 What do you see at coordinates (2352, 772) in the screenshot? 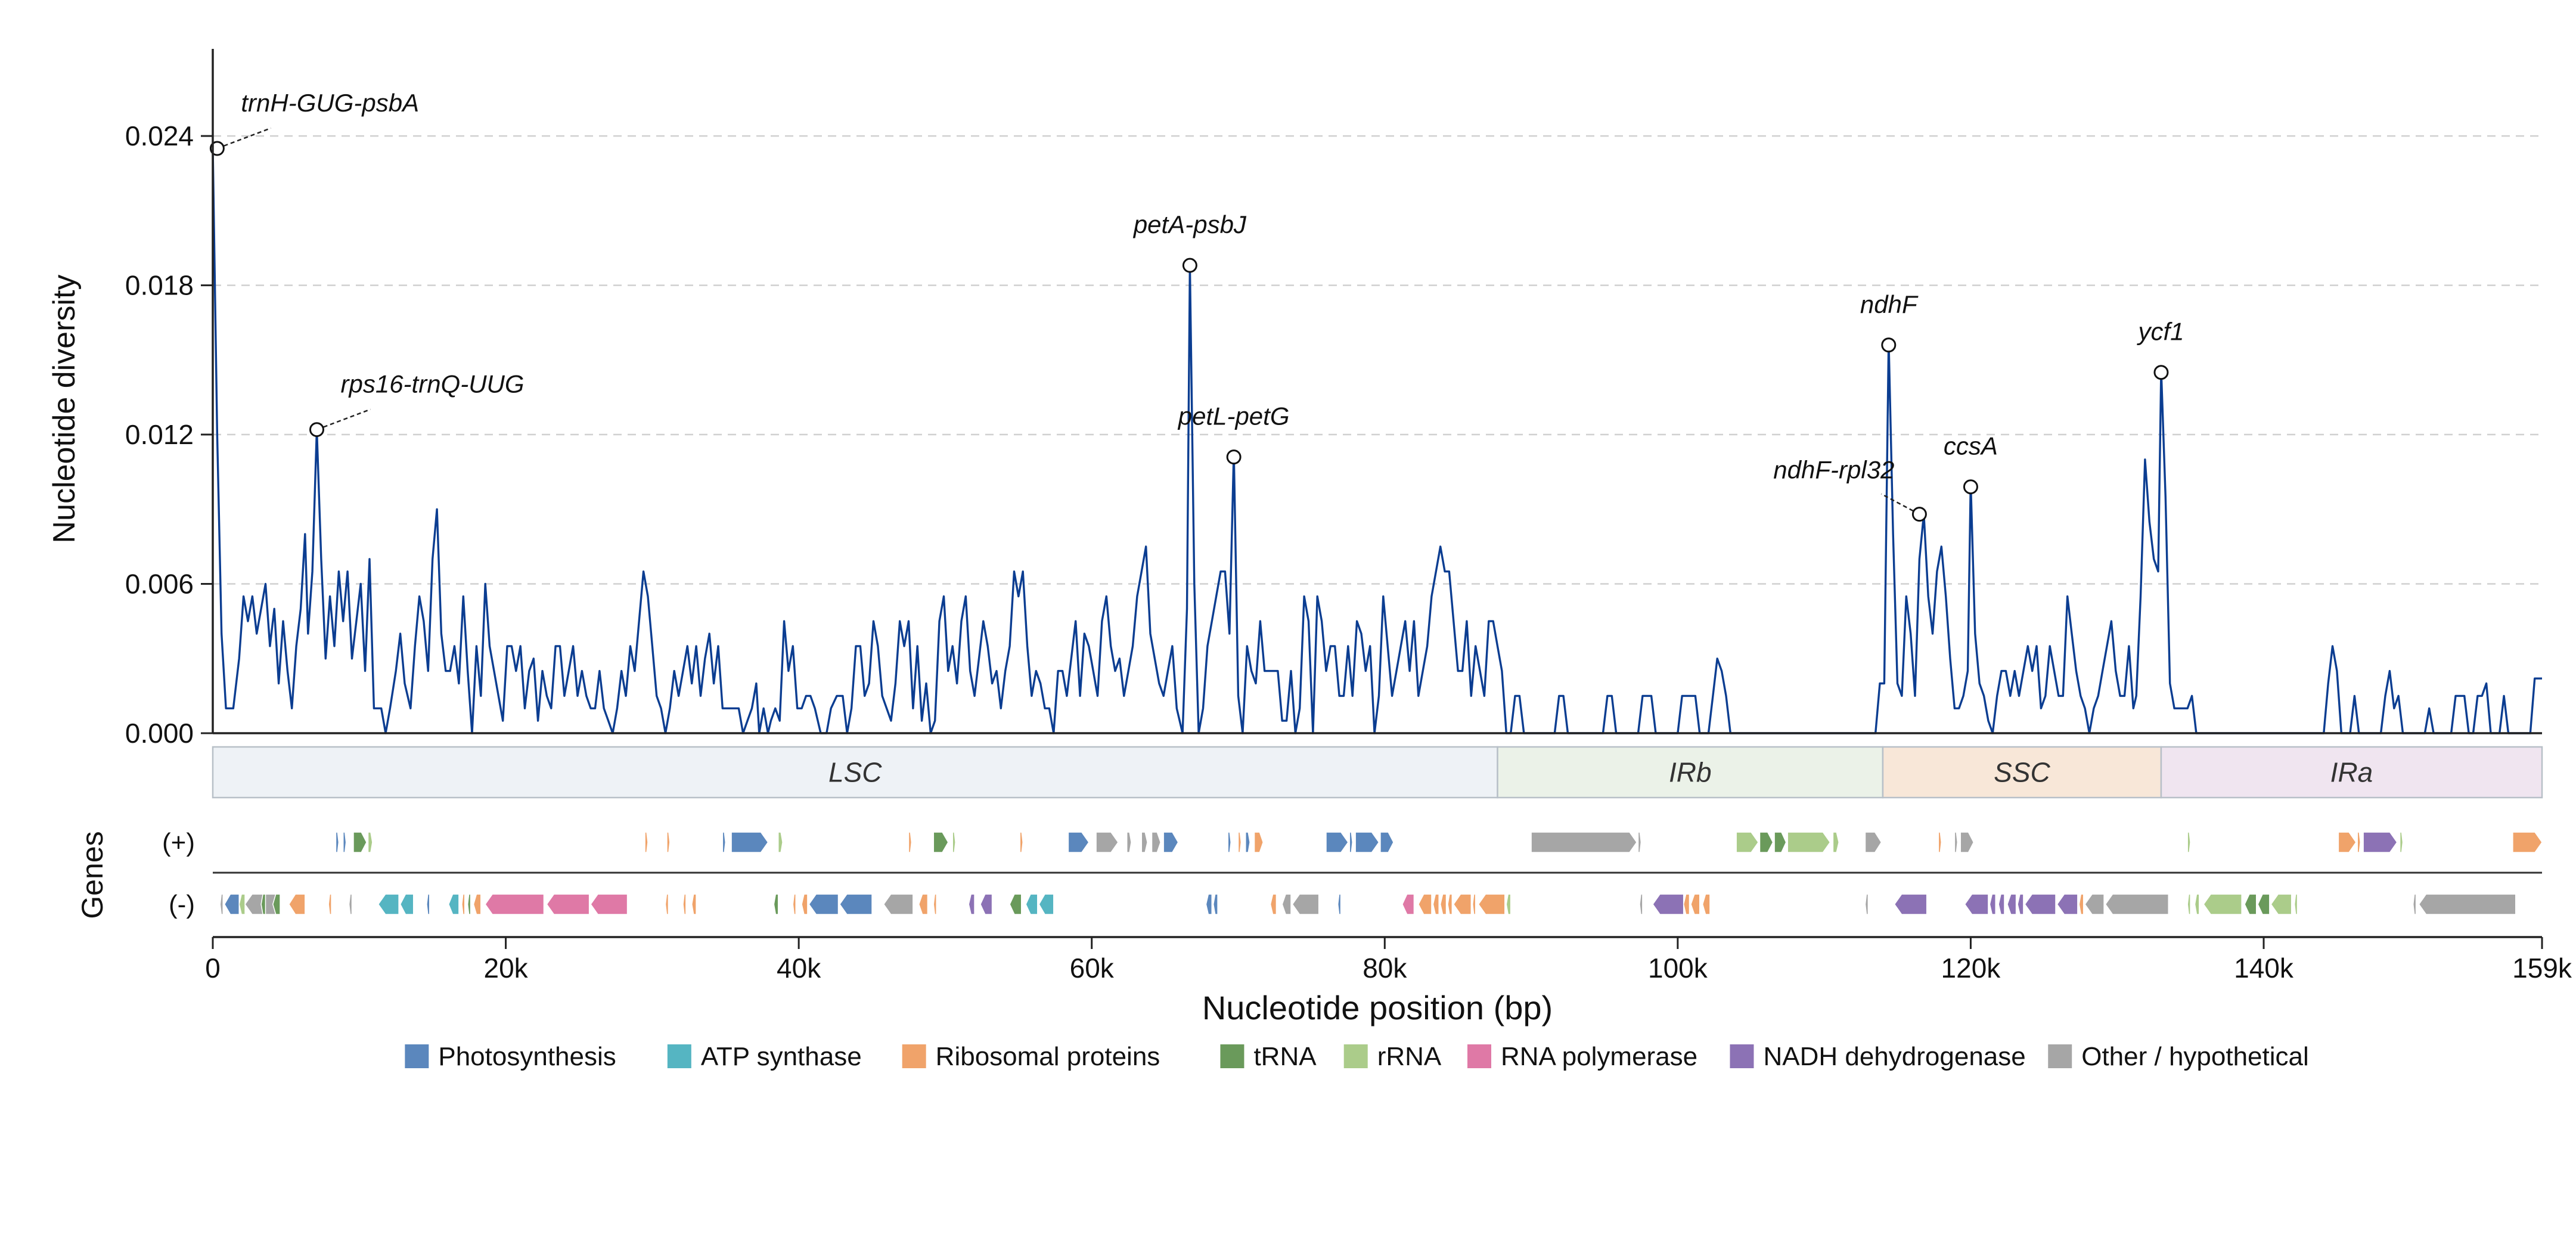
I see `region-ira` at bounding box center [2352, 772].